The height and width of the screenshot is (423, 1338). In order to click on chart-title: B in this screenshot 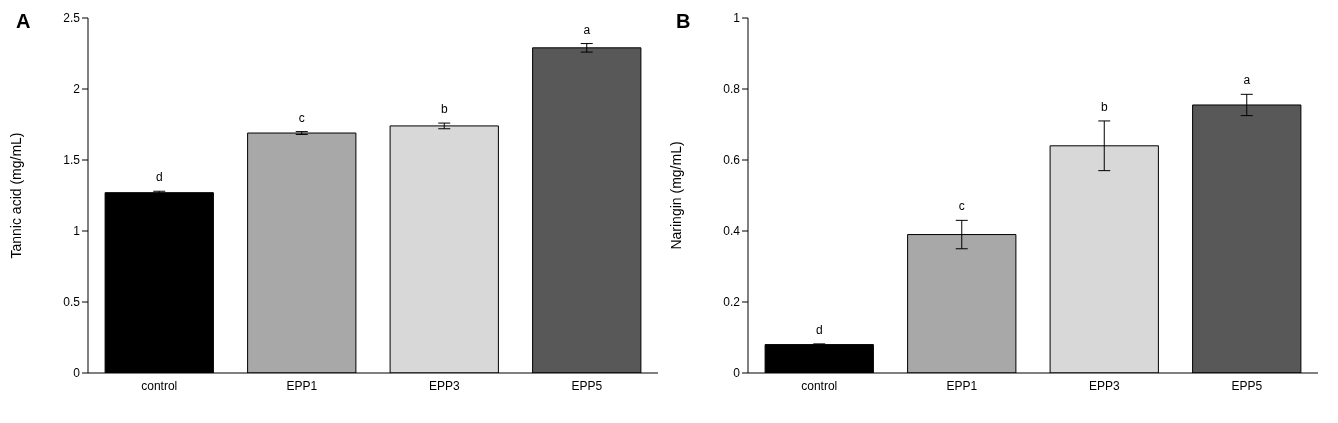, I will do `click(683, 21)`.